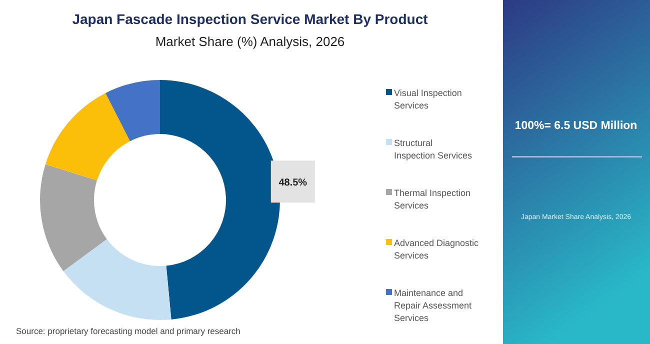 The image size is (650, 344). I want to click on legend-label: Maintenance and Repair Assessment Services, so click(433, 305).